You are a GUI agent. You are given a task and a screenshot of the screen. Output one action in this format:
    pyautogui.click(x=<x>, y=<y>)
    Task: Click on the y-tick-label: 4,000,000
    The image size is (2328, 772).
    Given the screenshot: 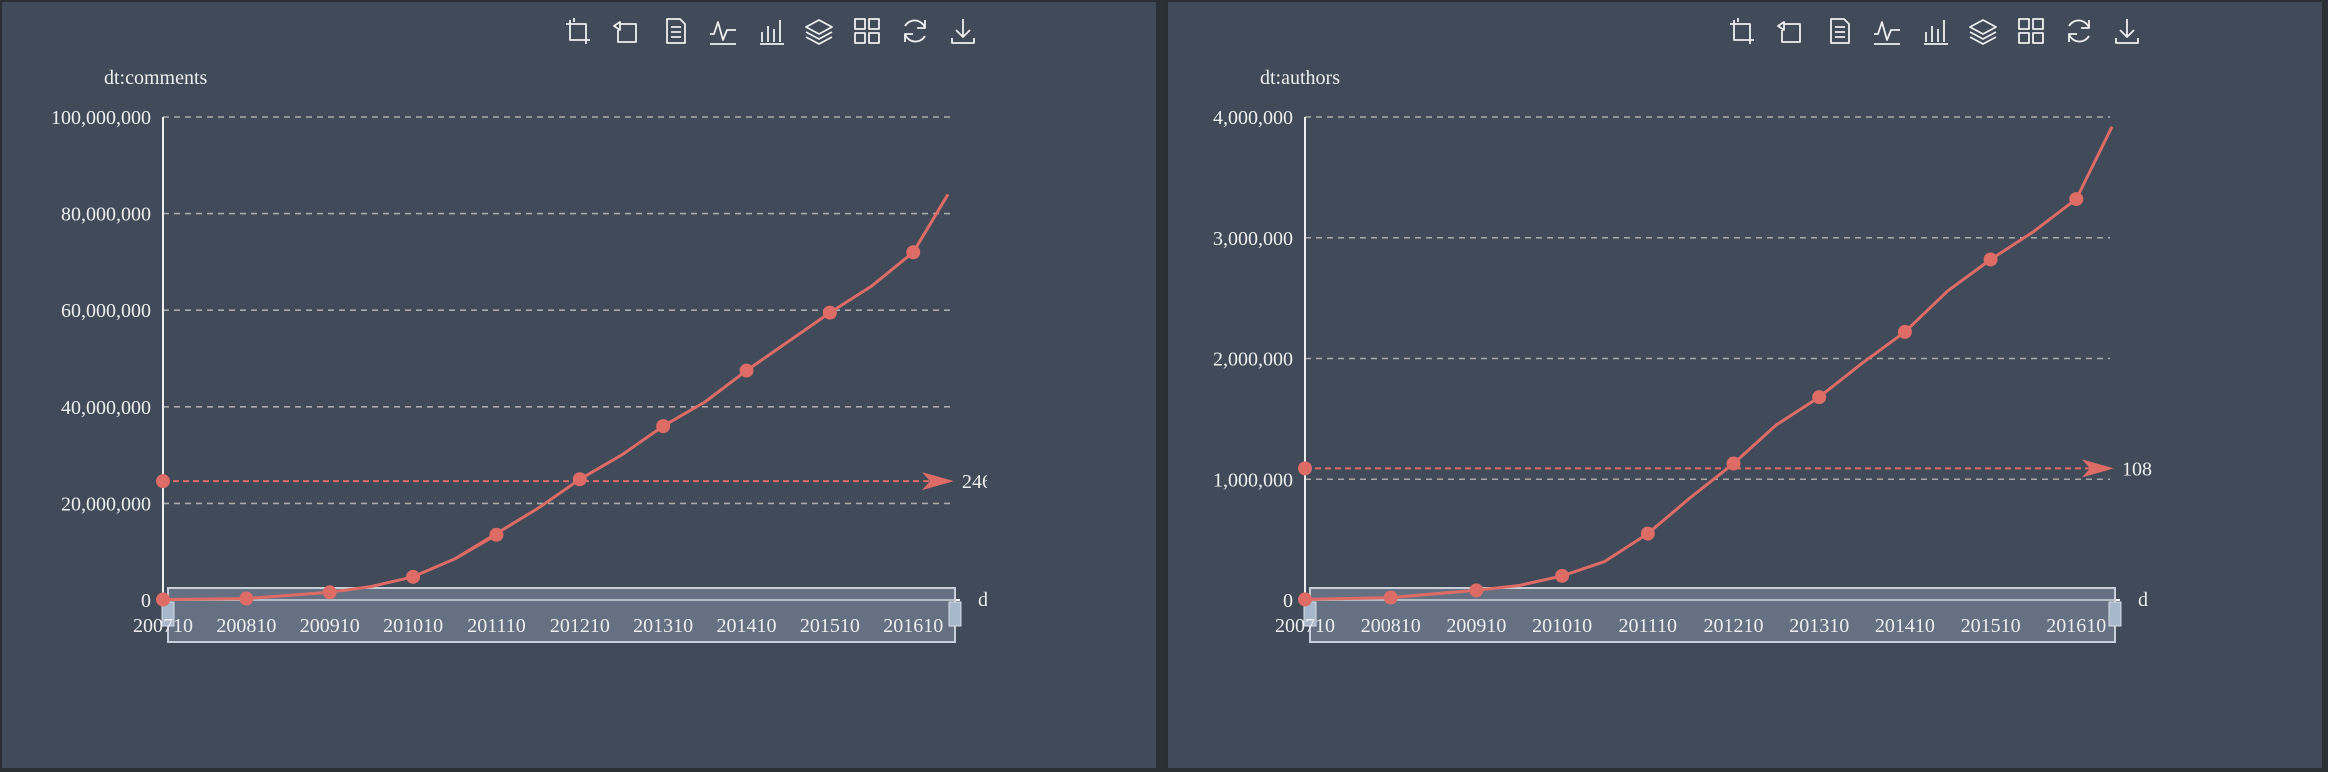 What is the action you would take?
    pyautogui.click(x=1253, y=118)
    